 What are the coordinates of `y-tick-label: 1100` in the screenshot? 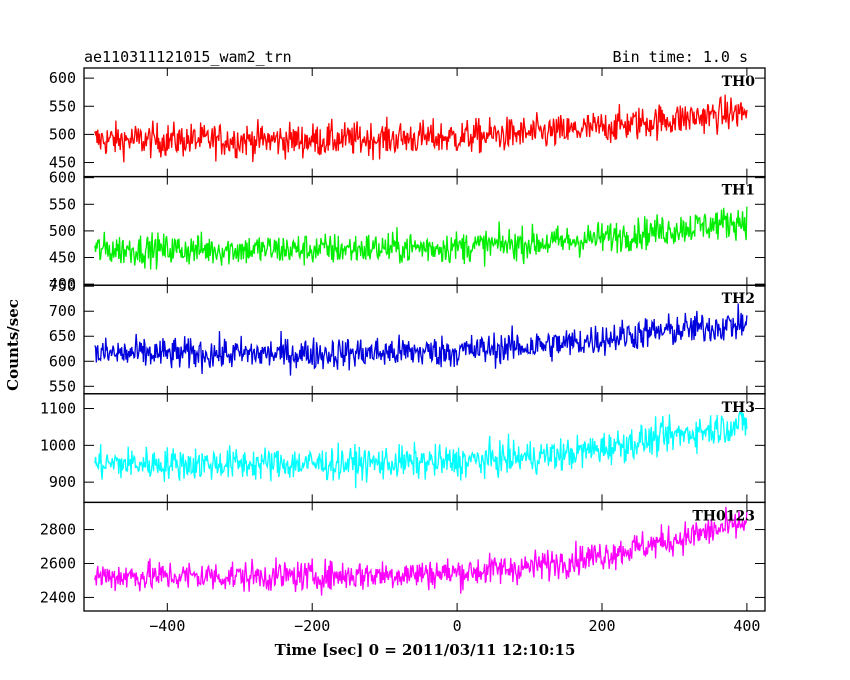 It's located at (58, 409).